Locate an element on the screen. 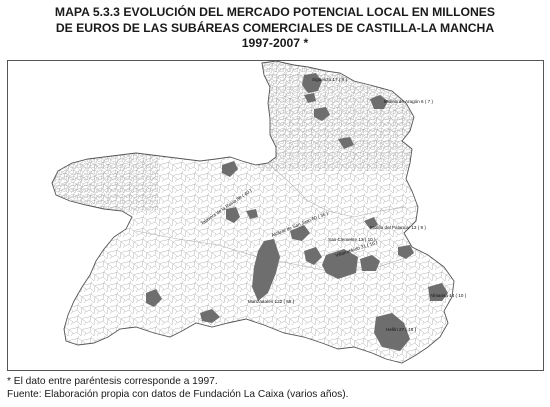  subarea-cuenca is located at coordinates (371, 223).